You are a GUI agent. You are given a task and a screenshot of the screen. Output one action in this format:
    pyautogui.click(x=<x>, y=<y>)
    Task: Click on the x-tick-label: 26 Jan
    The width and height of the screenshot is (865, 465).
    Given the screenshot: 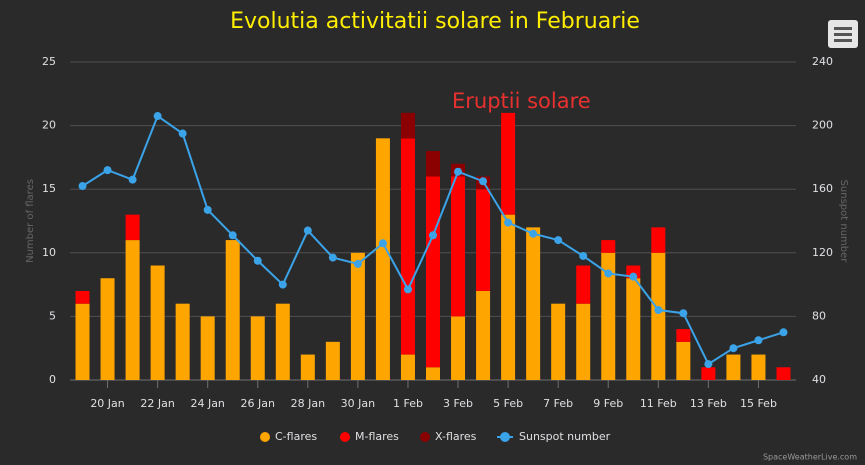 What is the action you would take?
    pyautogui.click(x=258, y=403)
    